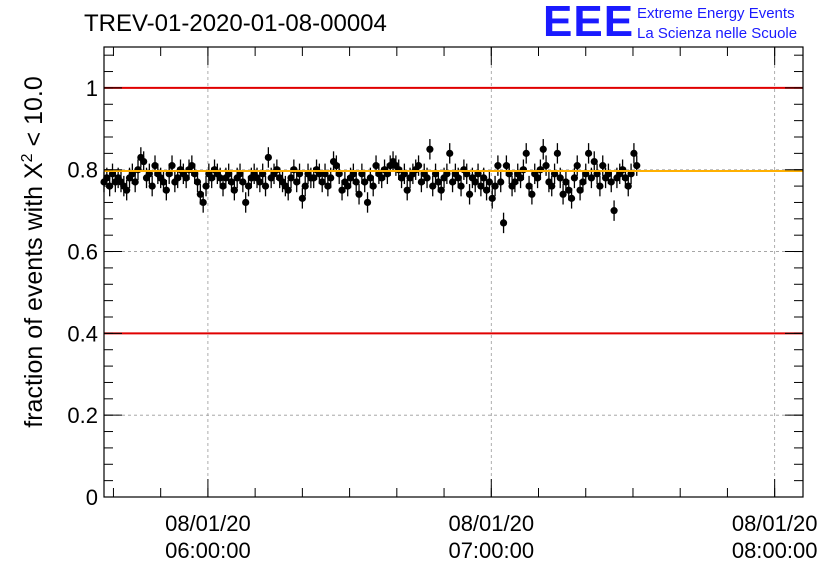 The height and width of the screenshot is (572, 836). Describe the element at coordinates (235, 23) in the screenshot. I see `run-title: TREV-01-2020-01-08-00004` at that location.